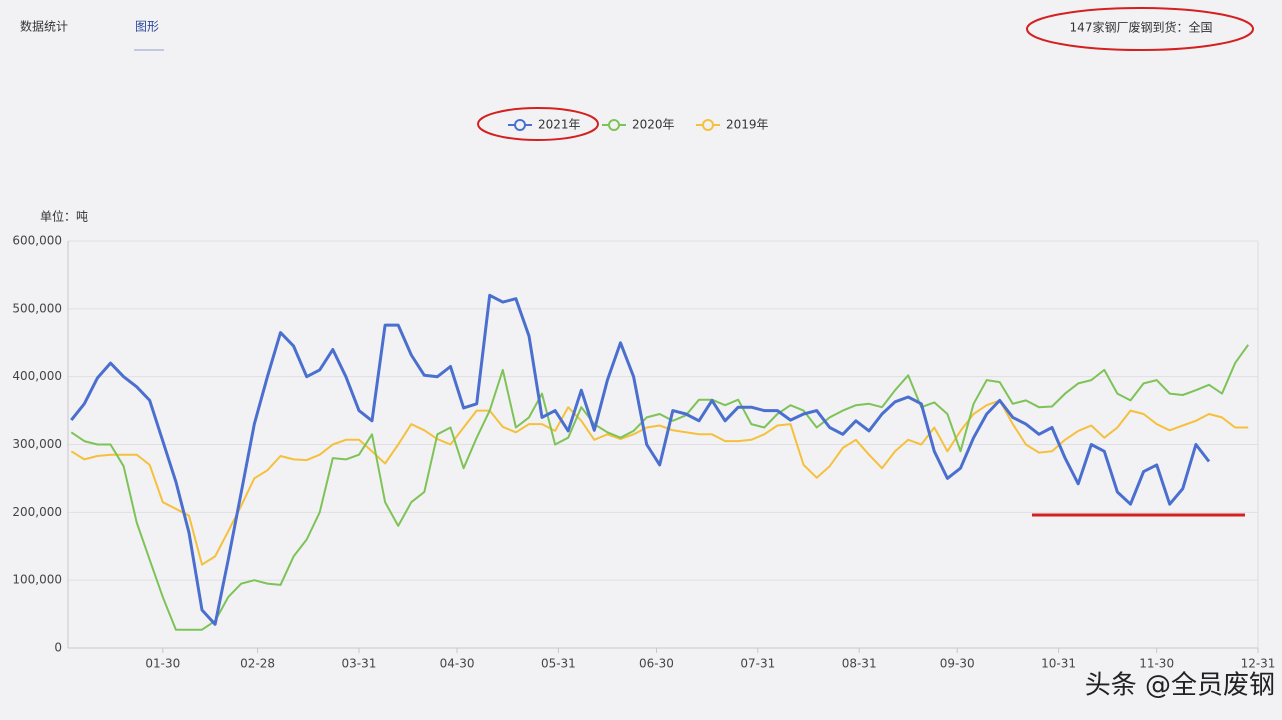  I want to click on watermark: 头条 @全员废钢, so click(1180, 686).